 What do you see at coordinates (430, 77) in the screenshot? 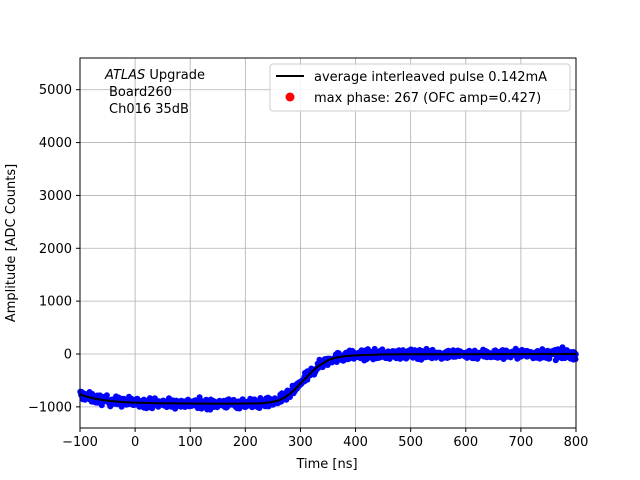
I see `legend-line-label: average interleaved pulse 0.142mA` at bounding box center [430, 77].